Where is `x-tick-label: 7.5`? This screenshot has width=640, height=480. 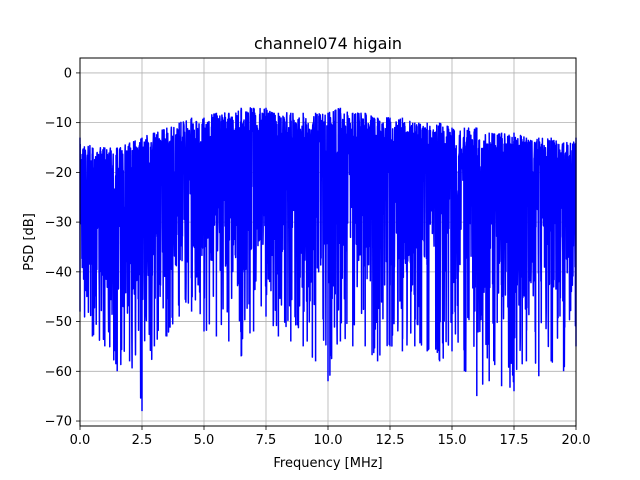 x-tick-label: 7.5 is located at coordinates (266, 440).